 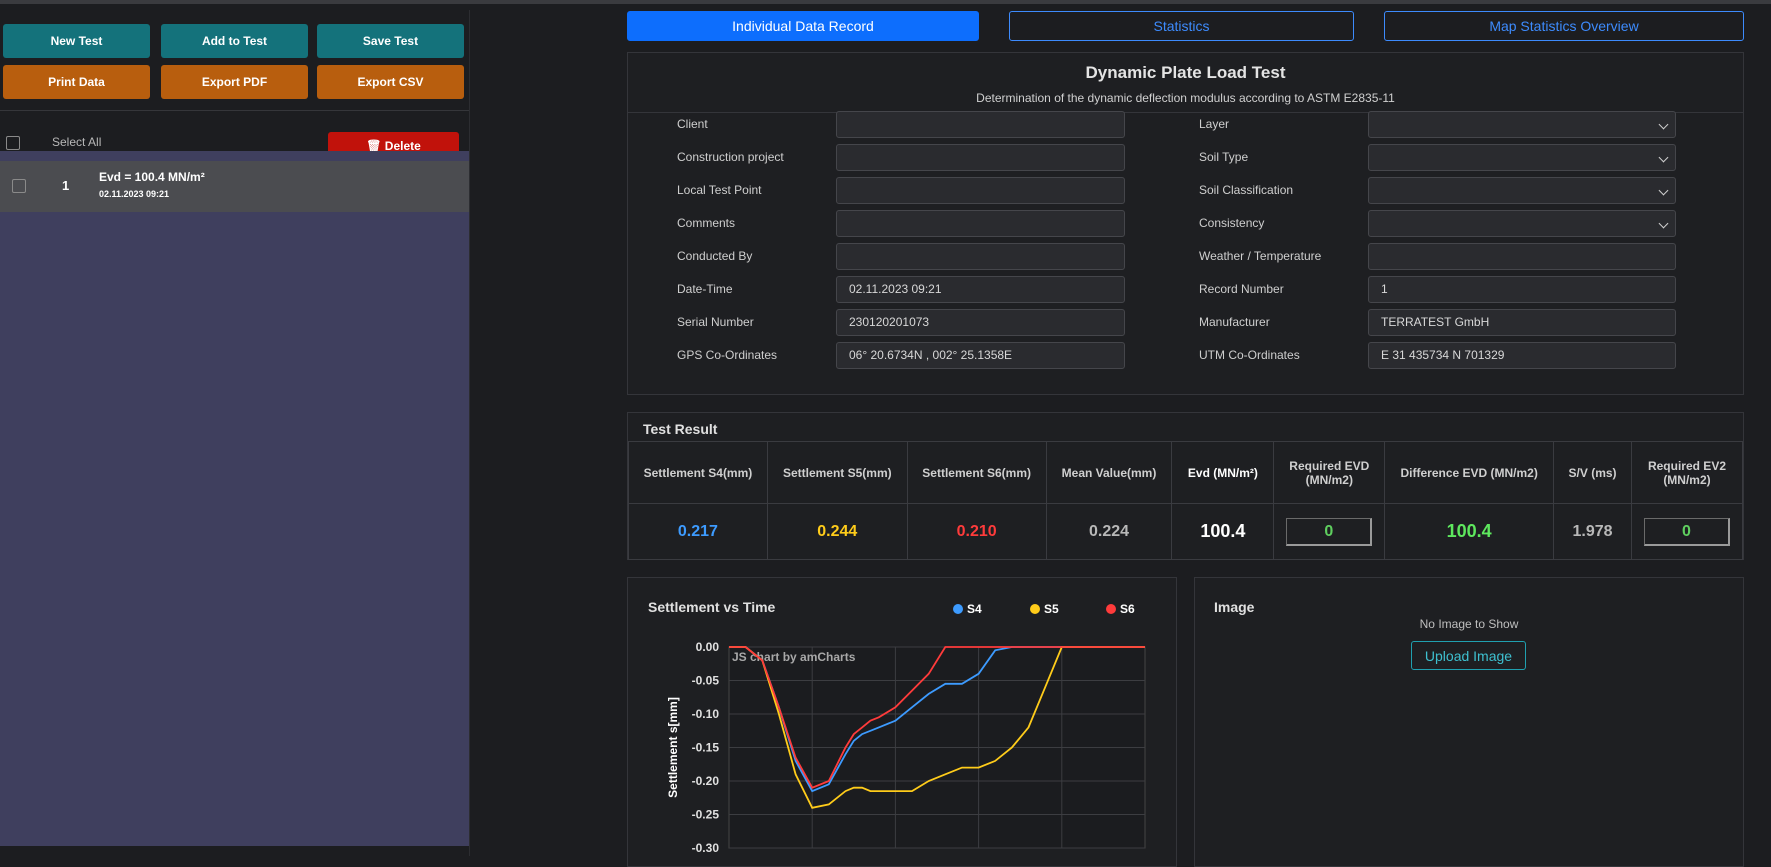 What do you see at coordinates (1329, 472) in the screenshot?
I see `header-required-evd: Required EVD (MN/m2)` at bounding box center [1329, 472].